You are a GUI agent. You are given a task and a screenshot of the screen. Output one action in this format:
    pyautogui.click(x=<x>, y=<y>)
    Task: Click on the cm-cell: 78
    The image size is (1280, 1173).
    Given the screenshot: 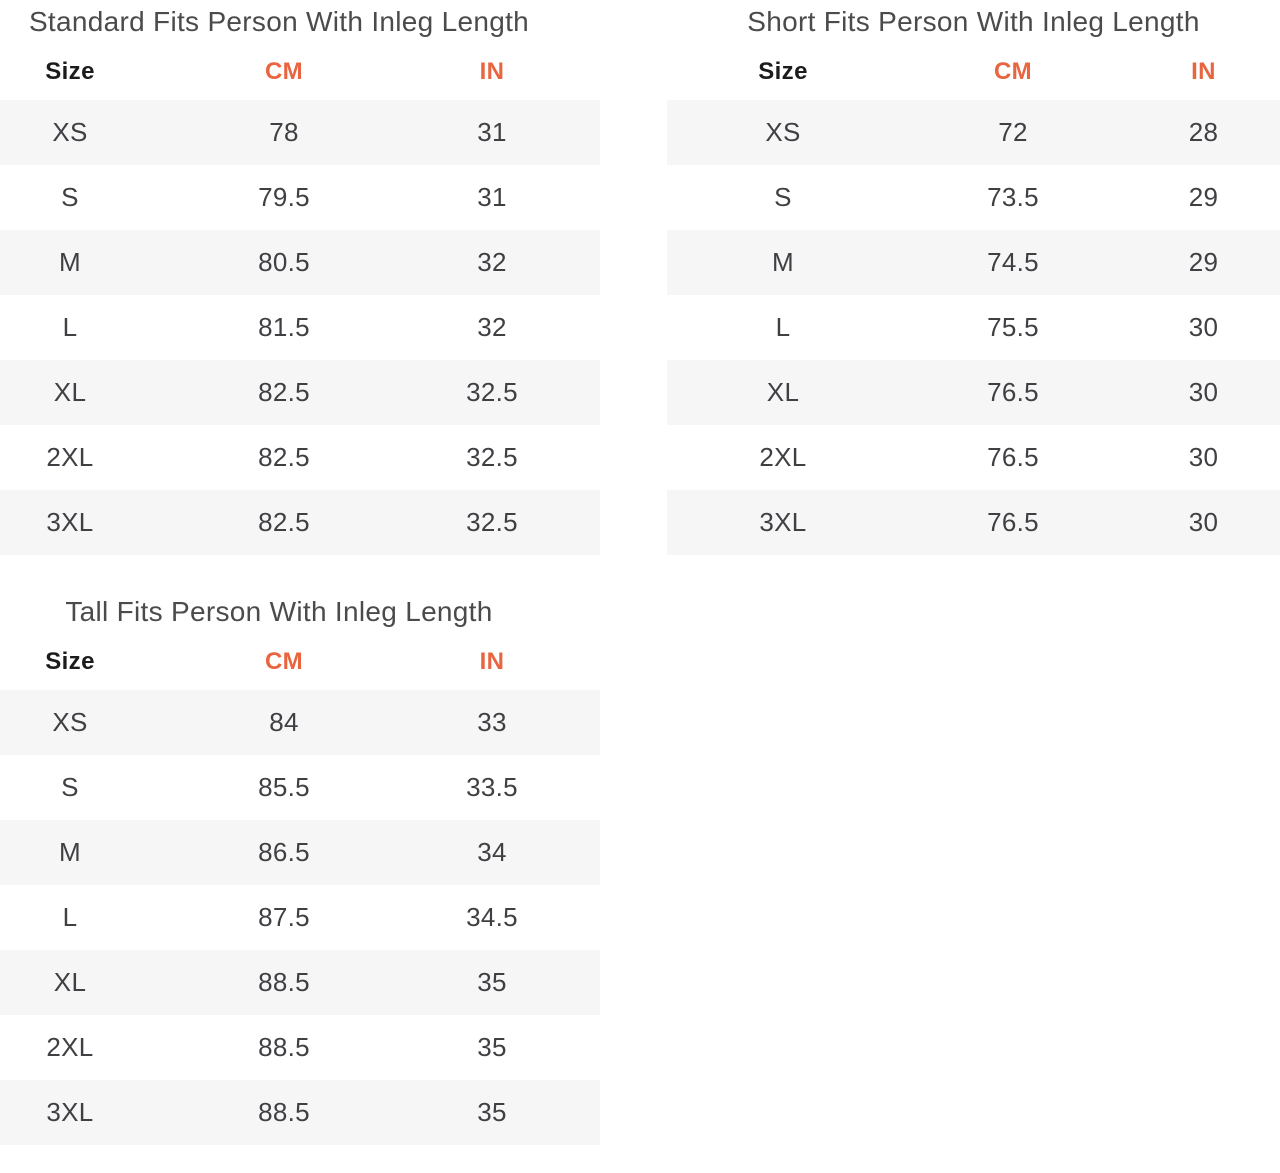 What is the action you would take?
    pyautogui.click(x=284, y=132)
    